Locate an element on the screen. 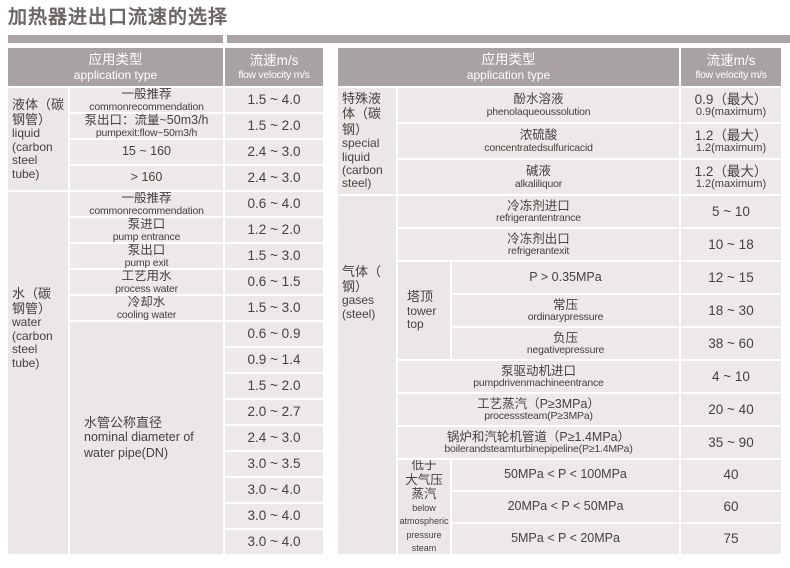 The image size is (790, 568). text-zh: 负压 is located at coordinates (565, 337).